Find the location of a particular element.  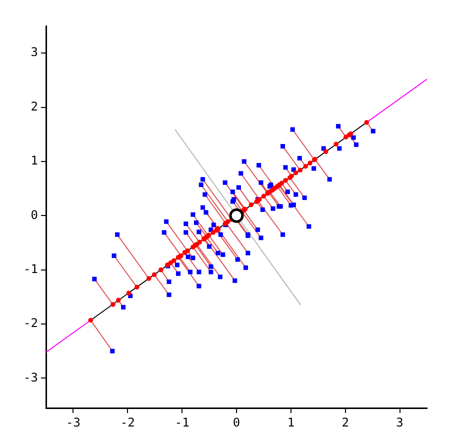

y-tick-label: 1 is located at coordinates (34, 161).